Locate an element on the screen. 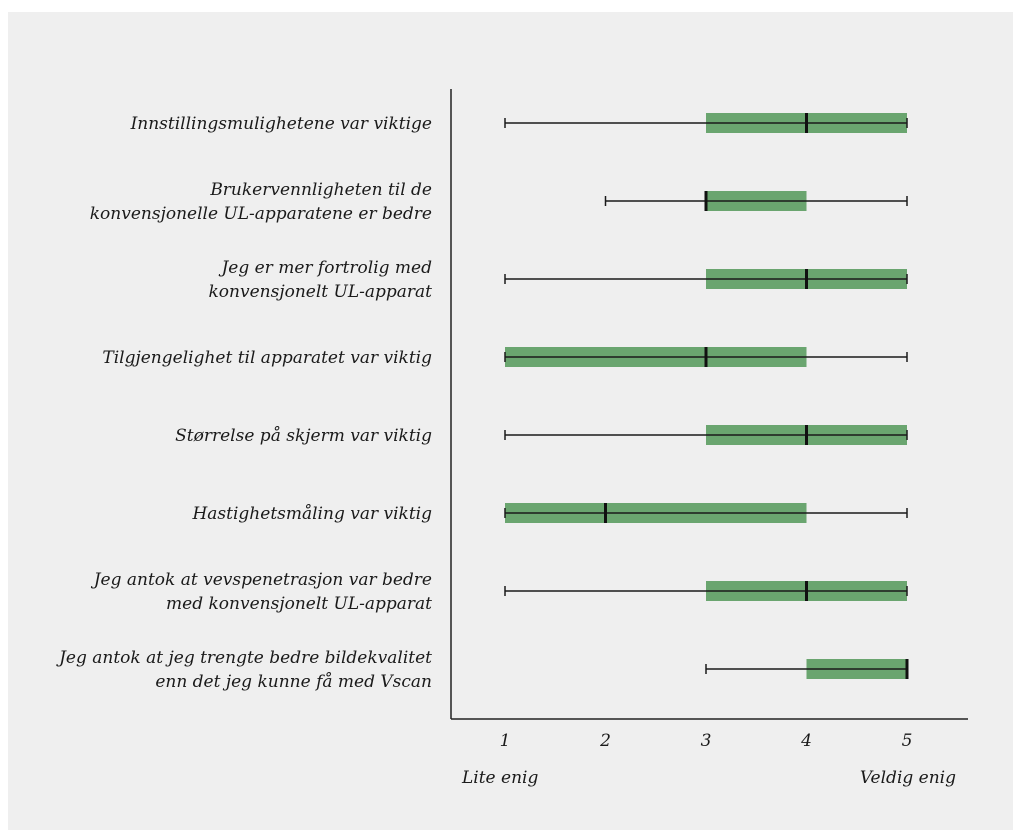 This screenshot has height=837, width=1021. tick-labels: 1 2 3 4 5 is located at coordinates (706, 741).